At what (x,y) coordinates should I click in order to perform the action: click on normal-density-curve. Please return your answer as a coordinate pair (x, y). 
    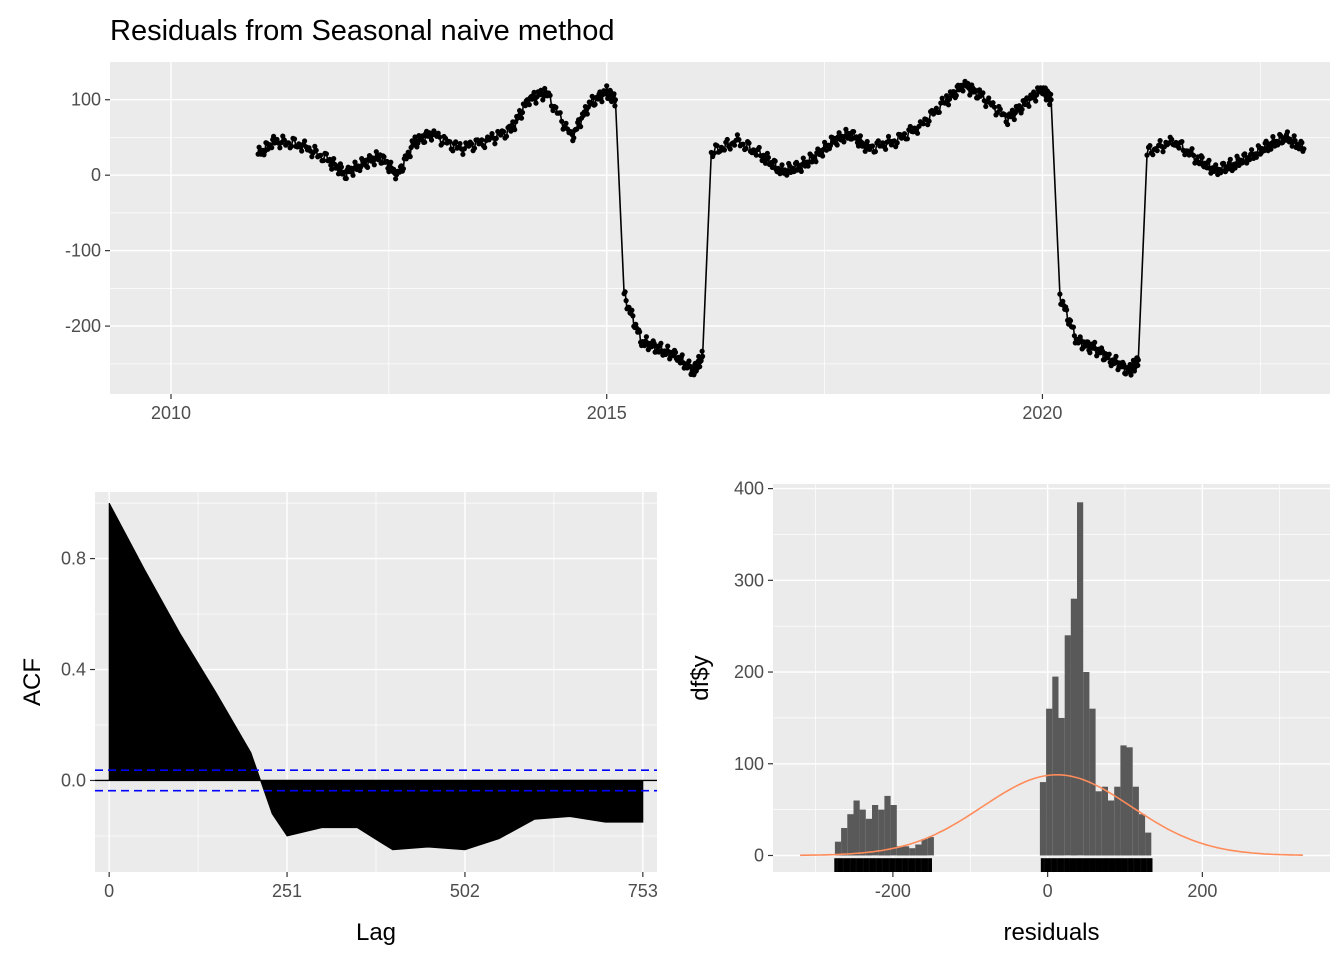
    Looking at the image, I should click on (1051, 815).